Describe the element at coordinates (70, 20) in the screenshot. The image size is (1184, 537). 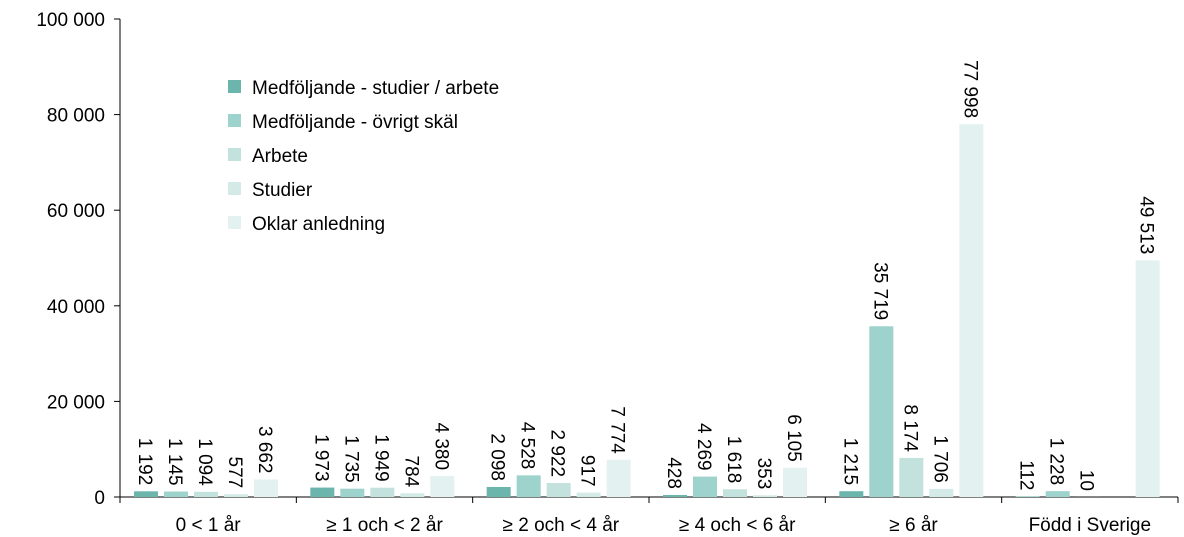
I see `y-tick-label: 100 000` at that location.